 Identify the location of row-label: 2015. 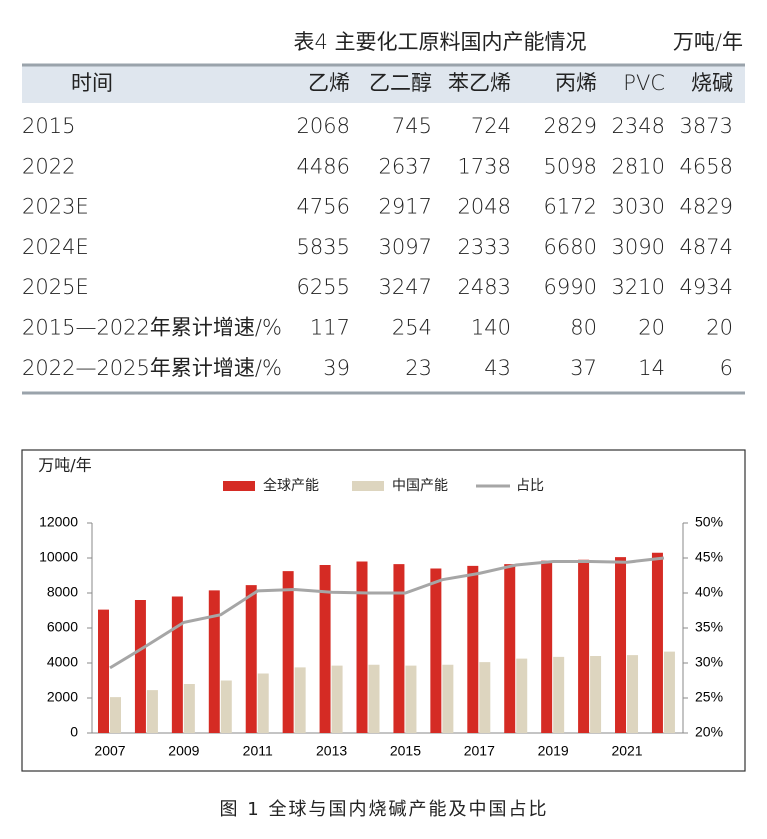
(48, 126).